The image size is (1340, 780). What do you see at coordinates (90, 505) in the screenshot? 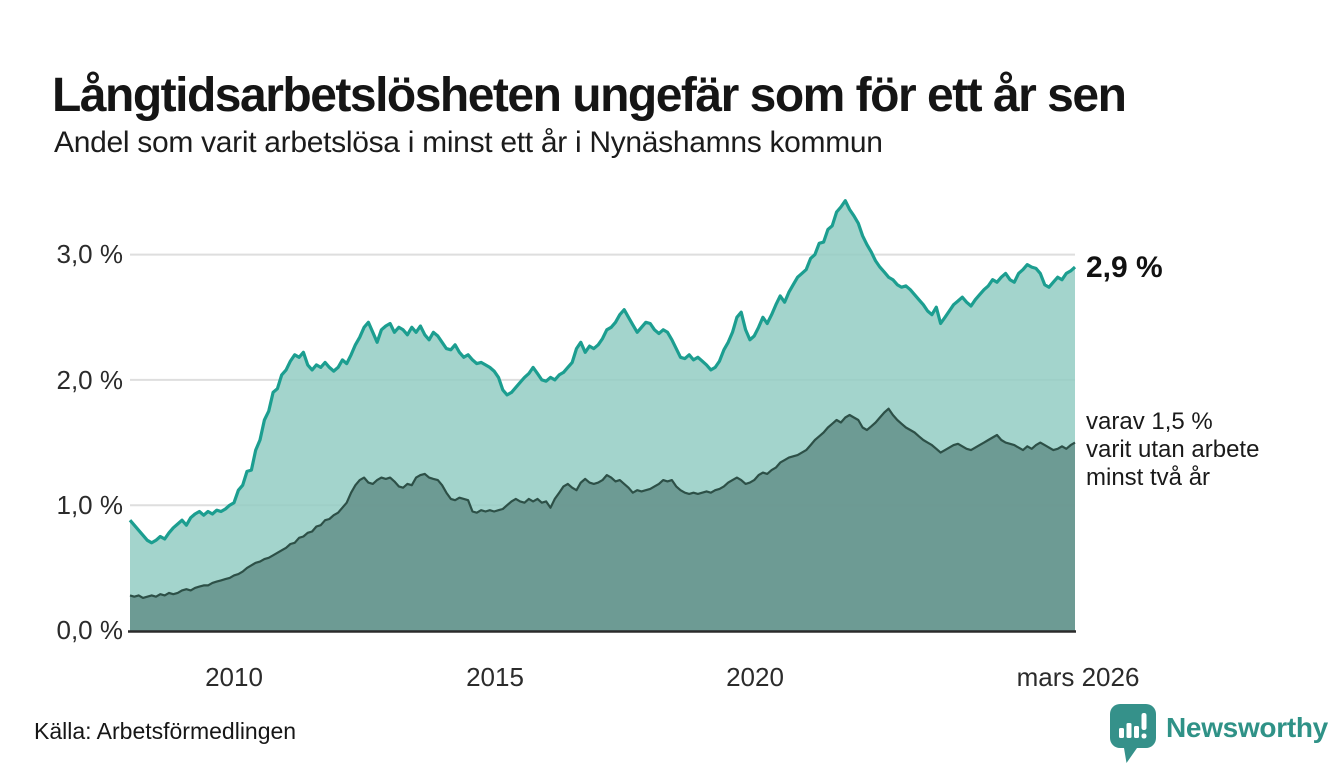
I see `y-tick-label-1pct: 1,0 %` at bounding box center [90, 505].